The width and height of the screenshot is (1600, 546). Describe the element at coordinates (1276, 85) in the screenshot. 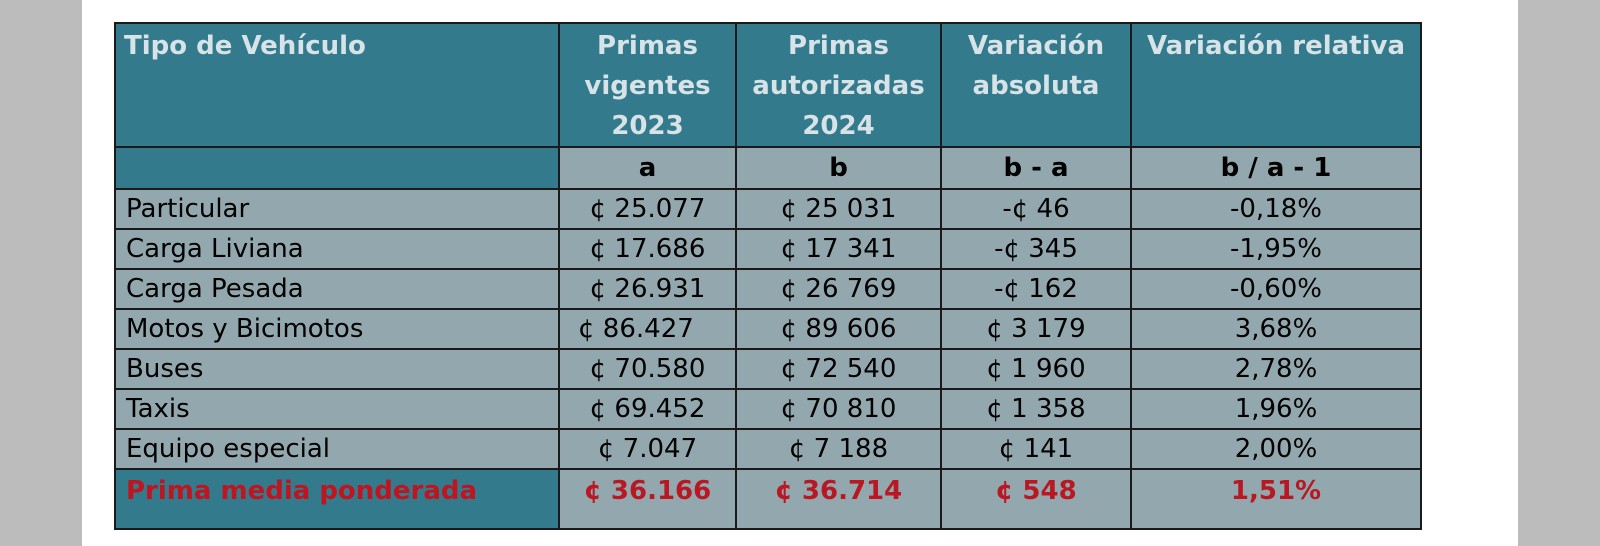

I see `header-relative-variation: Variación relativa` at that location.